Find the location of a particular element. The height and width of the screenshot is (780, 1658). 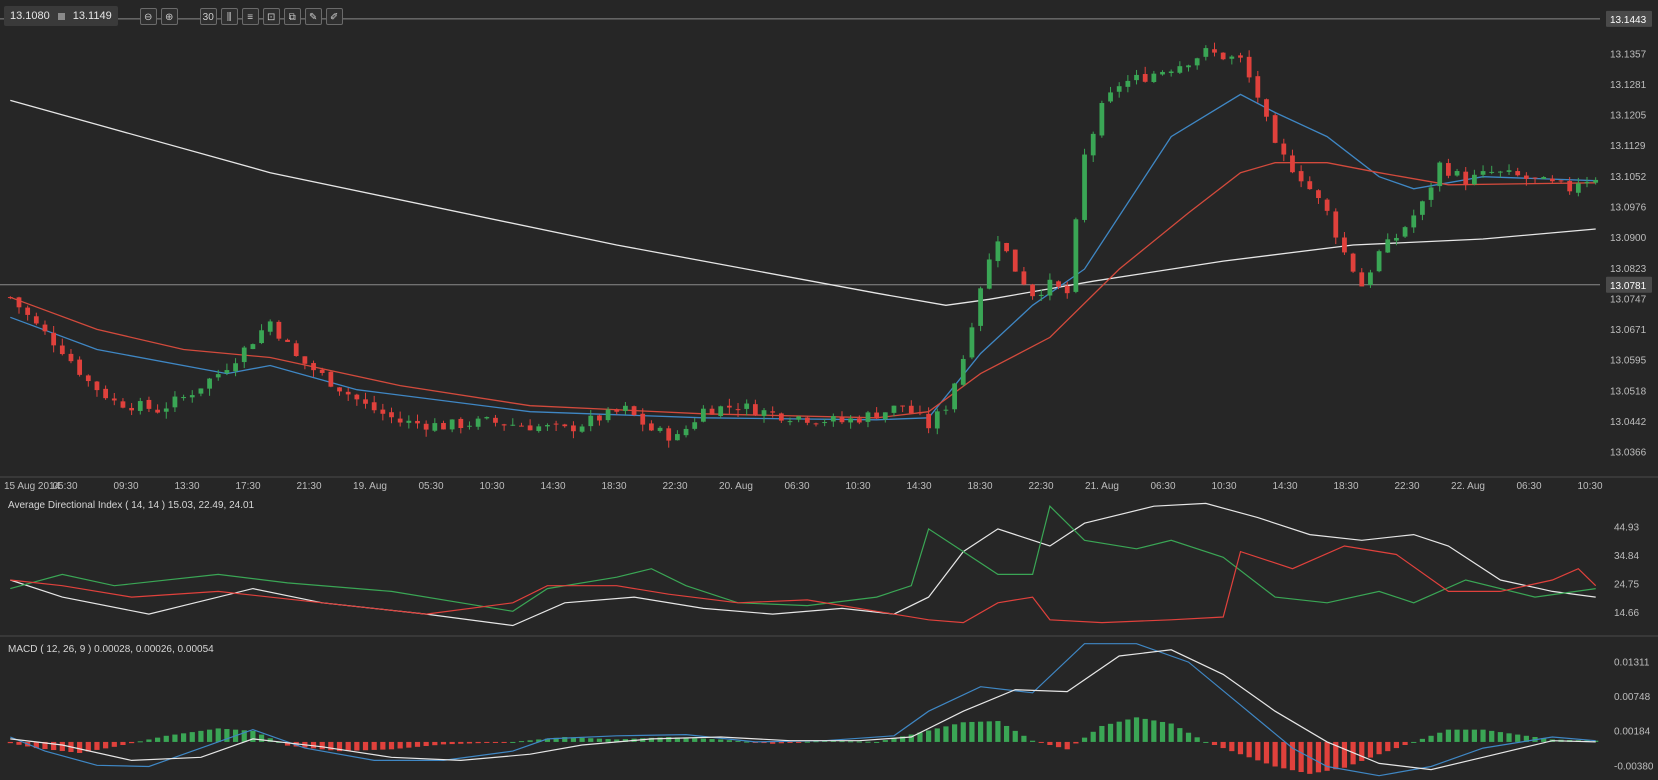

templates-icon: ⧉ is located at coordinates (292, 16).